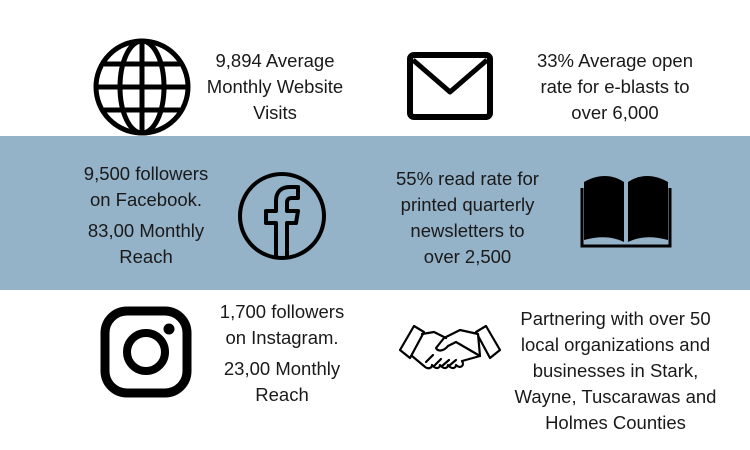 The height and width of the screenshot is (450, 750). Describe the element at coordinates (282, 337) in the screenshot. I see `stat-line: on Instagram.` at that location.